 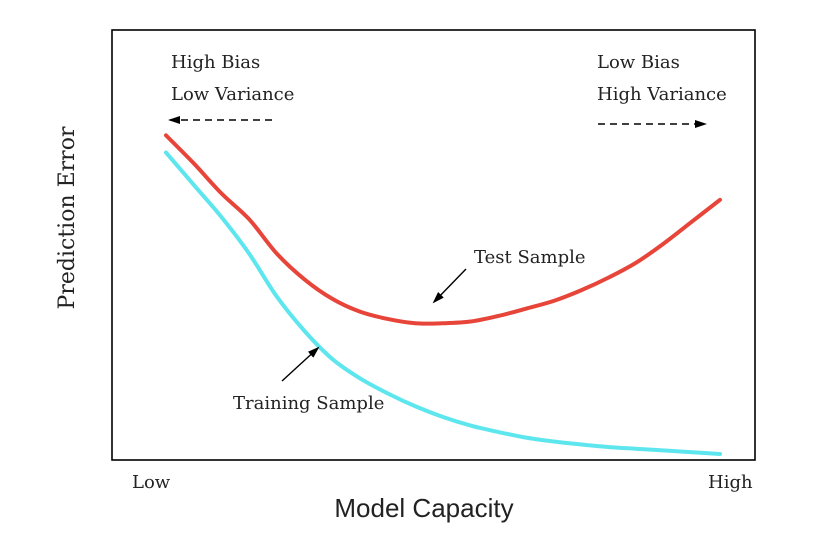 What do you see at coordinates (232, 94) in the screenshot?
I see `left-regime-line2: Low Variance` at bounding box center [232, 94].